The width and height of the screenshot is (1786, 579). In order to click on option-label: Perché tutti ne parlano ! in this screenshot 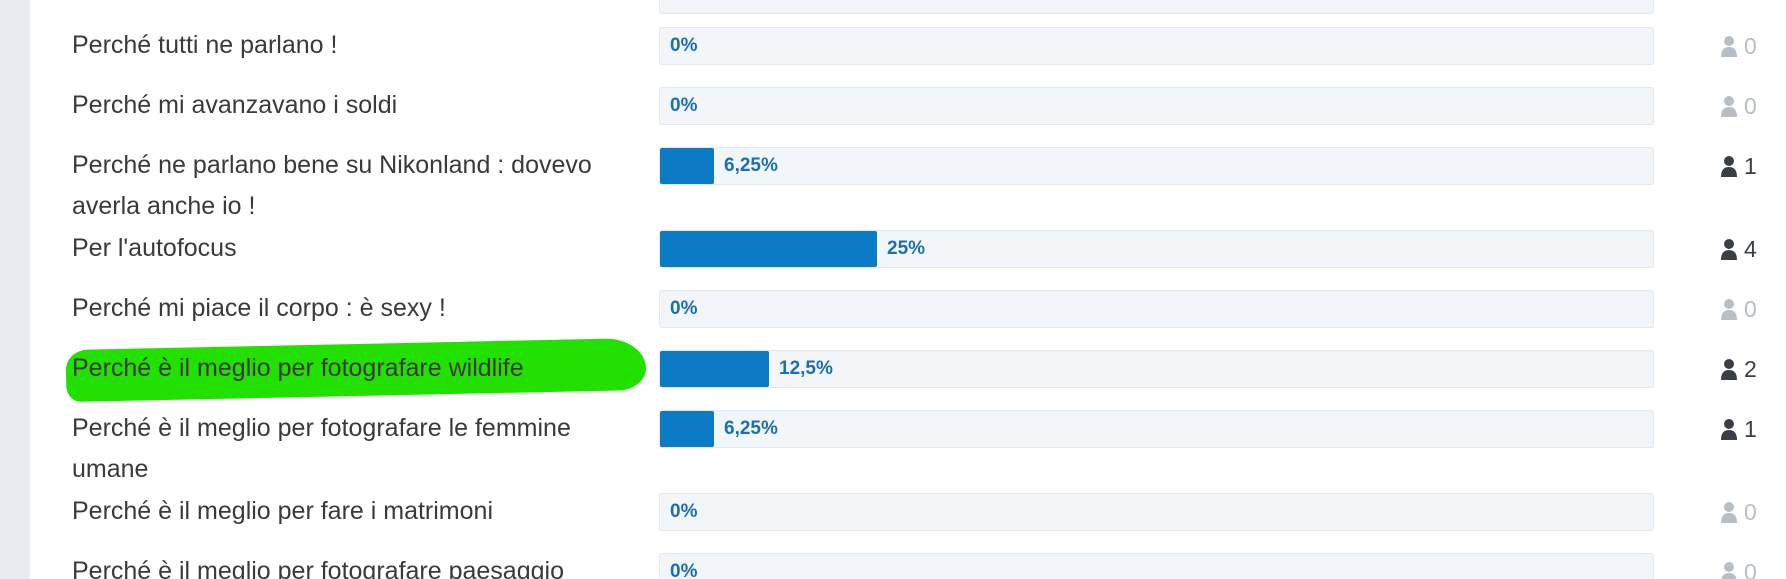, I will do `click(205, 45)`.